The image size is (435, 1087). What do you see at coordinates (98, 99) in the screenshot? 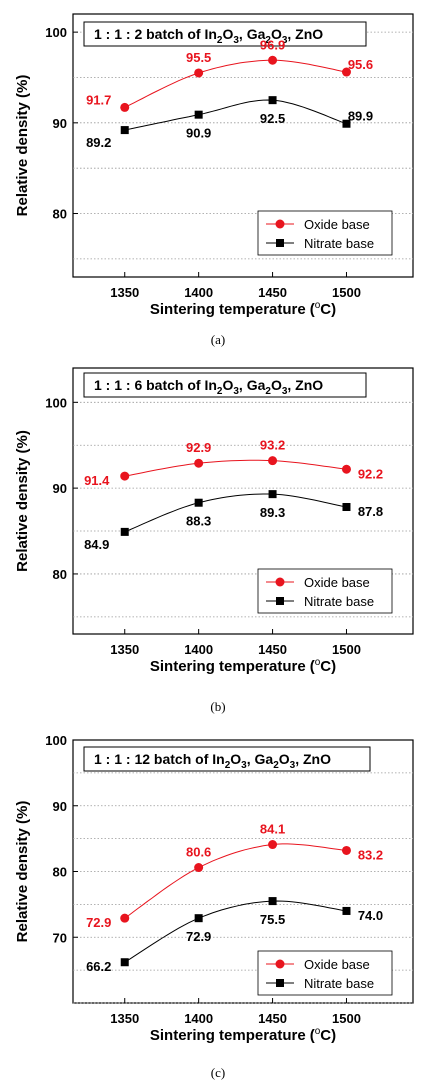
I see `data-label: 91.7` at bounding box center [98, 99].